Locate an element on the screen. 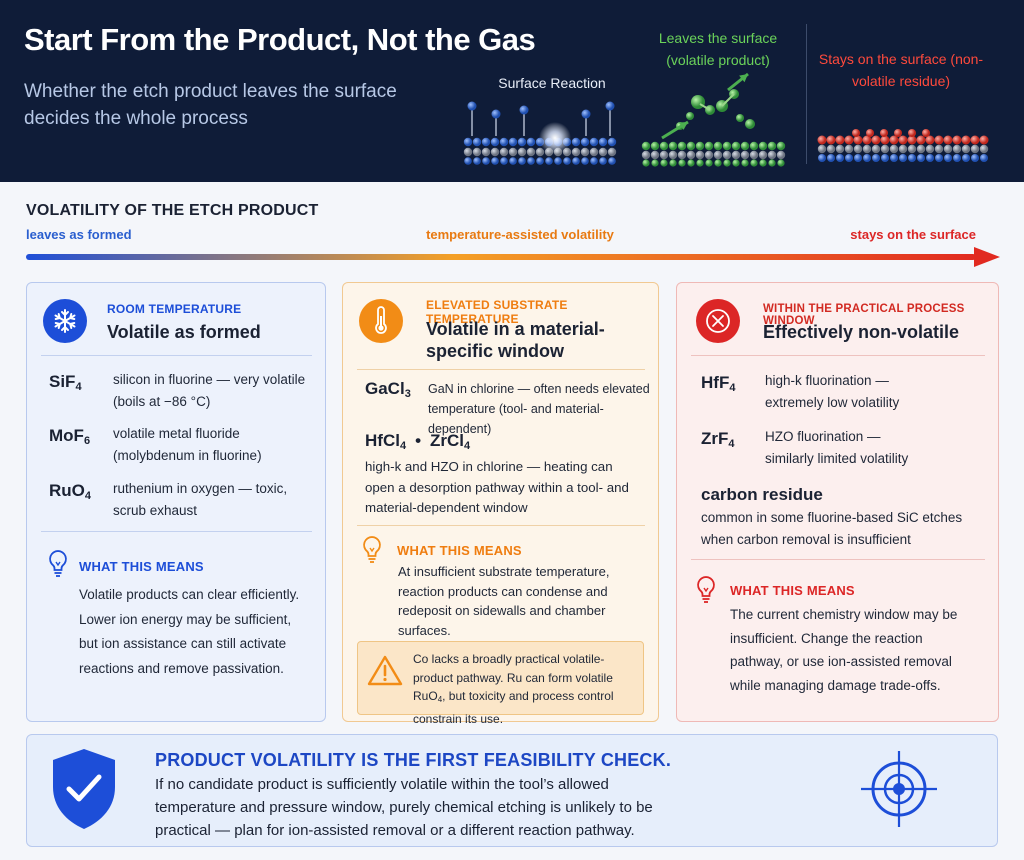 Image resolution: width=1024 pixels, height=860 pixels. scale-label-middle: temperature-assisted volatility is located at coordinates (520, 234).